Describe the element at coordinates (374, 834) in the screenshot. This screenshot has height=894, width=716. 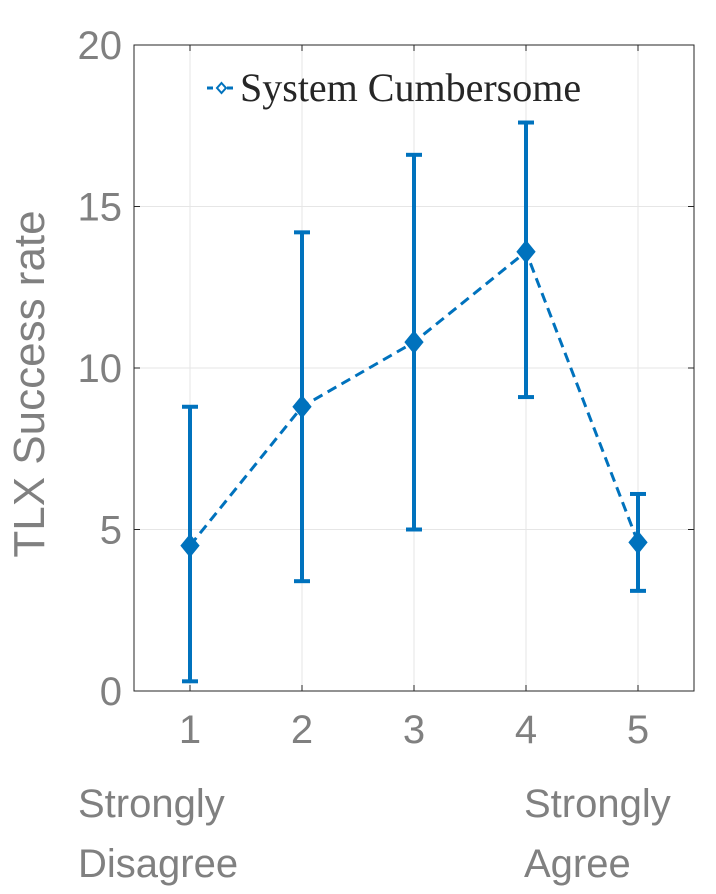
I see `category-notes: Strongly Disagree Strongly Agree` at that location.